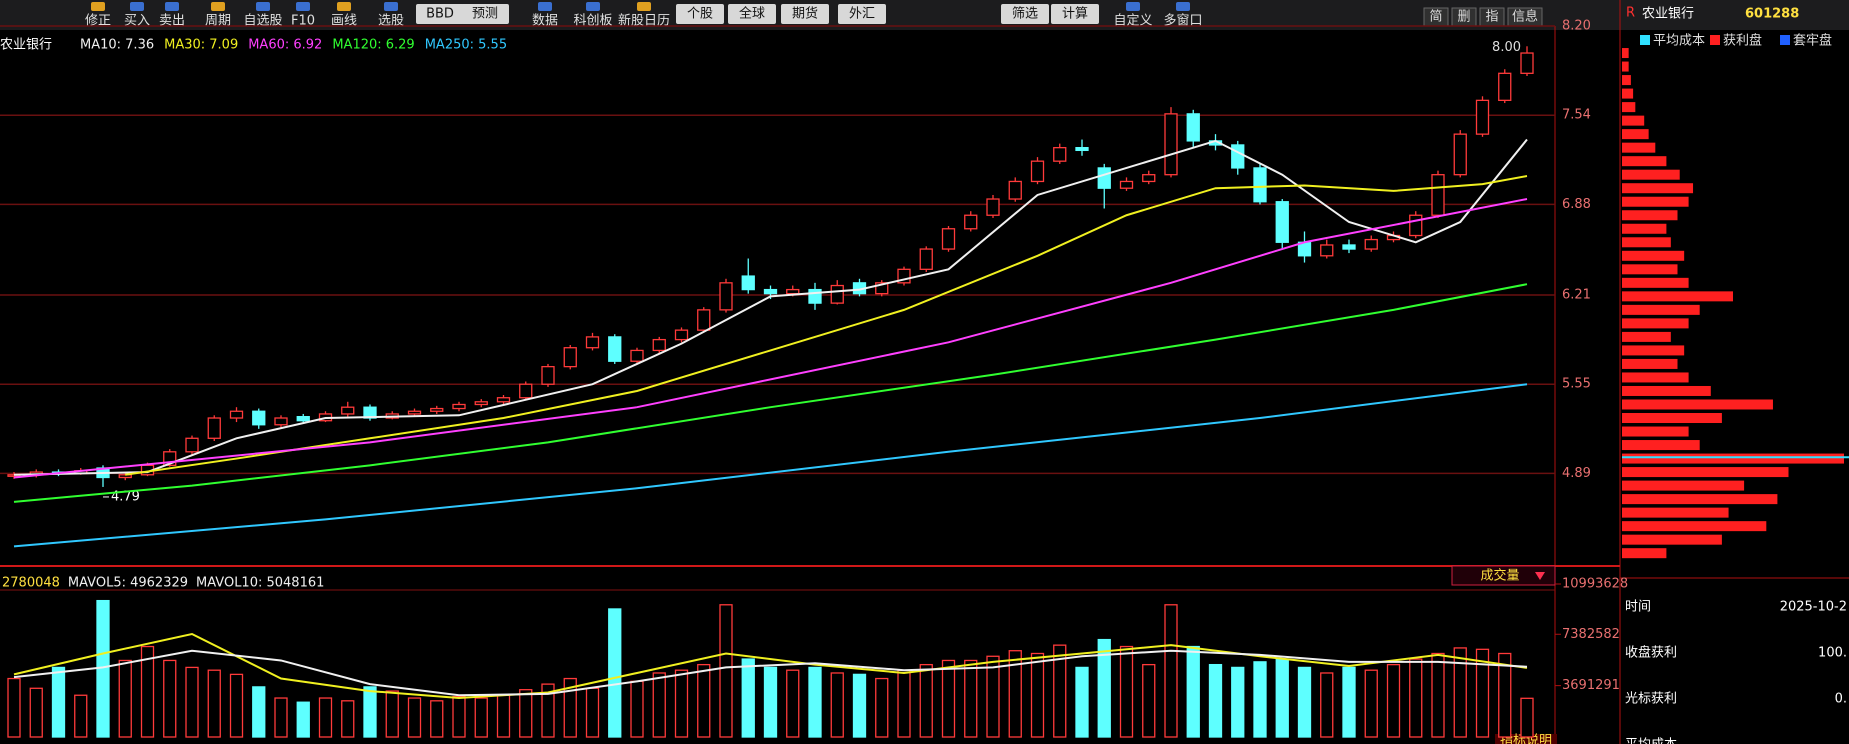  Describe the element at coordinates (1591, 634) in the screenshot. I see `y-tick-label: 7382582` at that location.